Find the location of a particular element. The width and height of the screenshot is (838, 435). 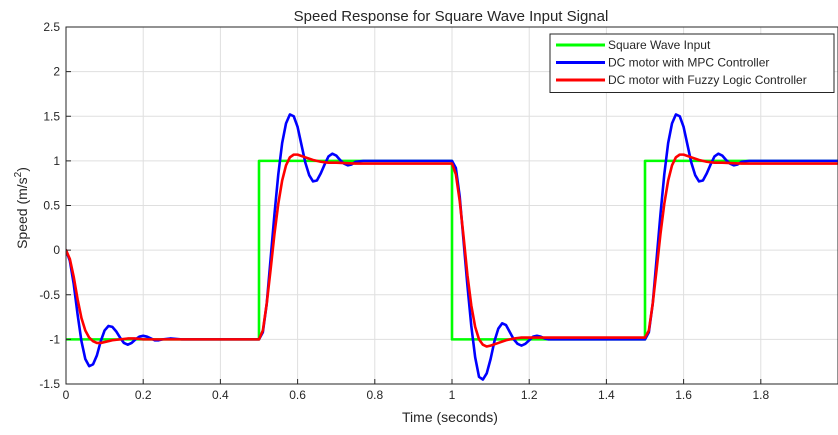

y-axis-ticks: -1.5 -1 -0.5 0 0.5 1 1.5 2 2.5 is located at coordinates (55, 205).